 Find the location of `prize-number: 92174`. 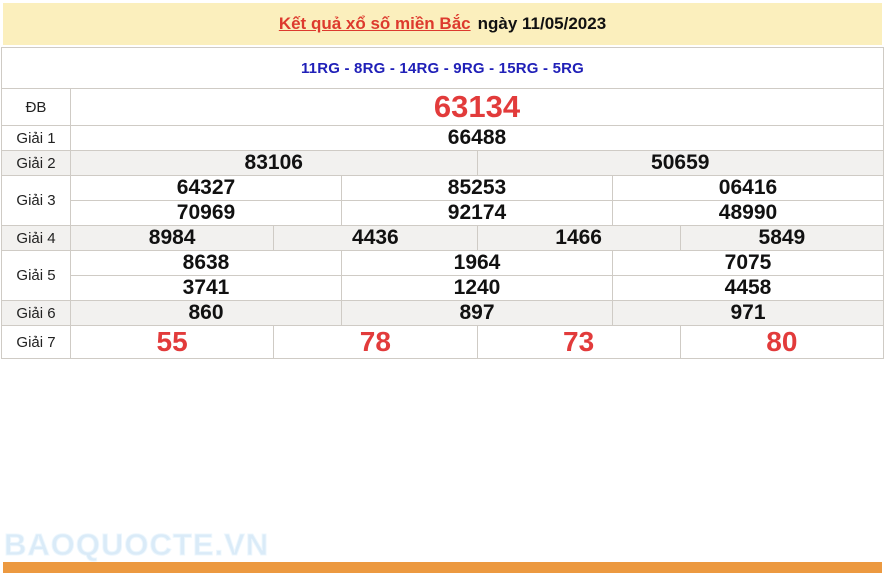

prize-number: 92174 is located at coordinates (476, 213).